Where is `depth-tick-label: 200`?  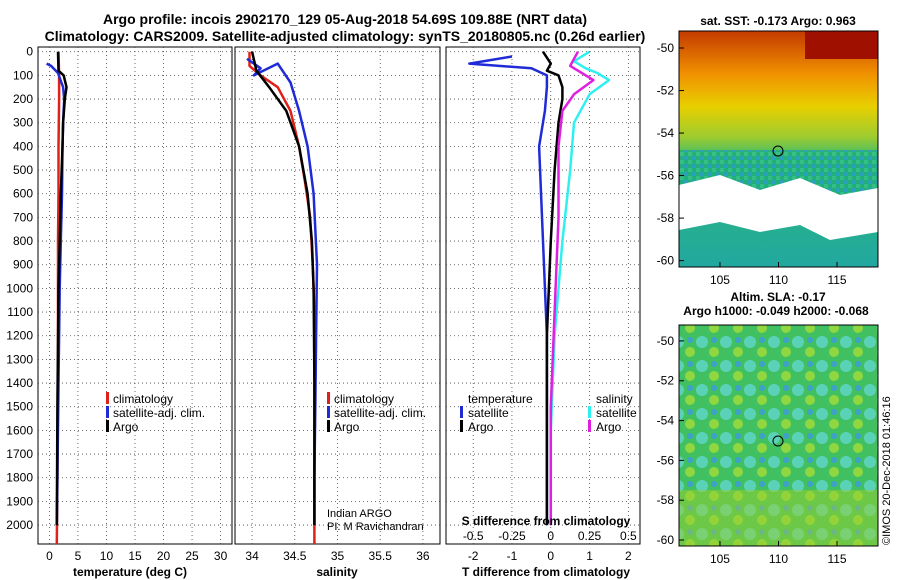
depth-tick-label: 200 is located at coordinates (23, 99).